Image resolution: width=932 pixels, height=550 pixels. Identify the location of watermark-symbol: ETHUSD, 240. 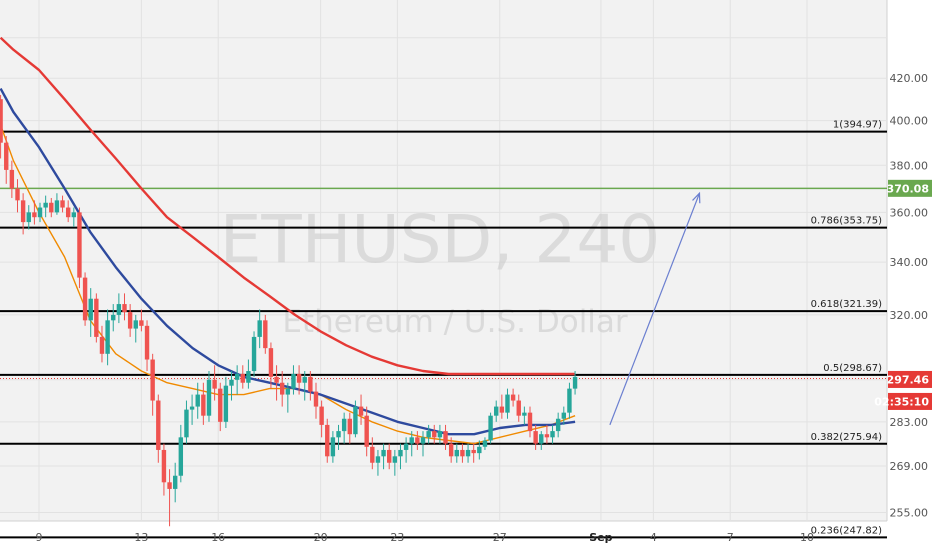
(440, 239).